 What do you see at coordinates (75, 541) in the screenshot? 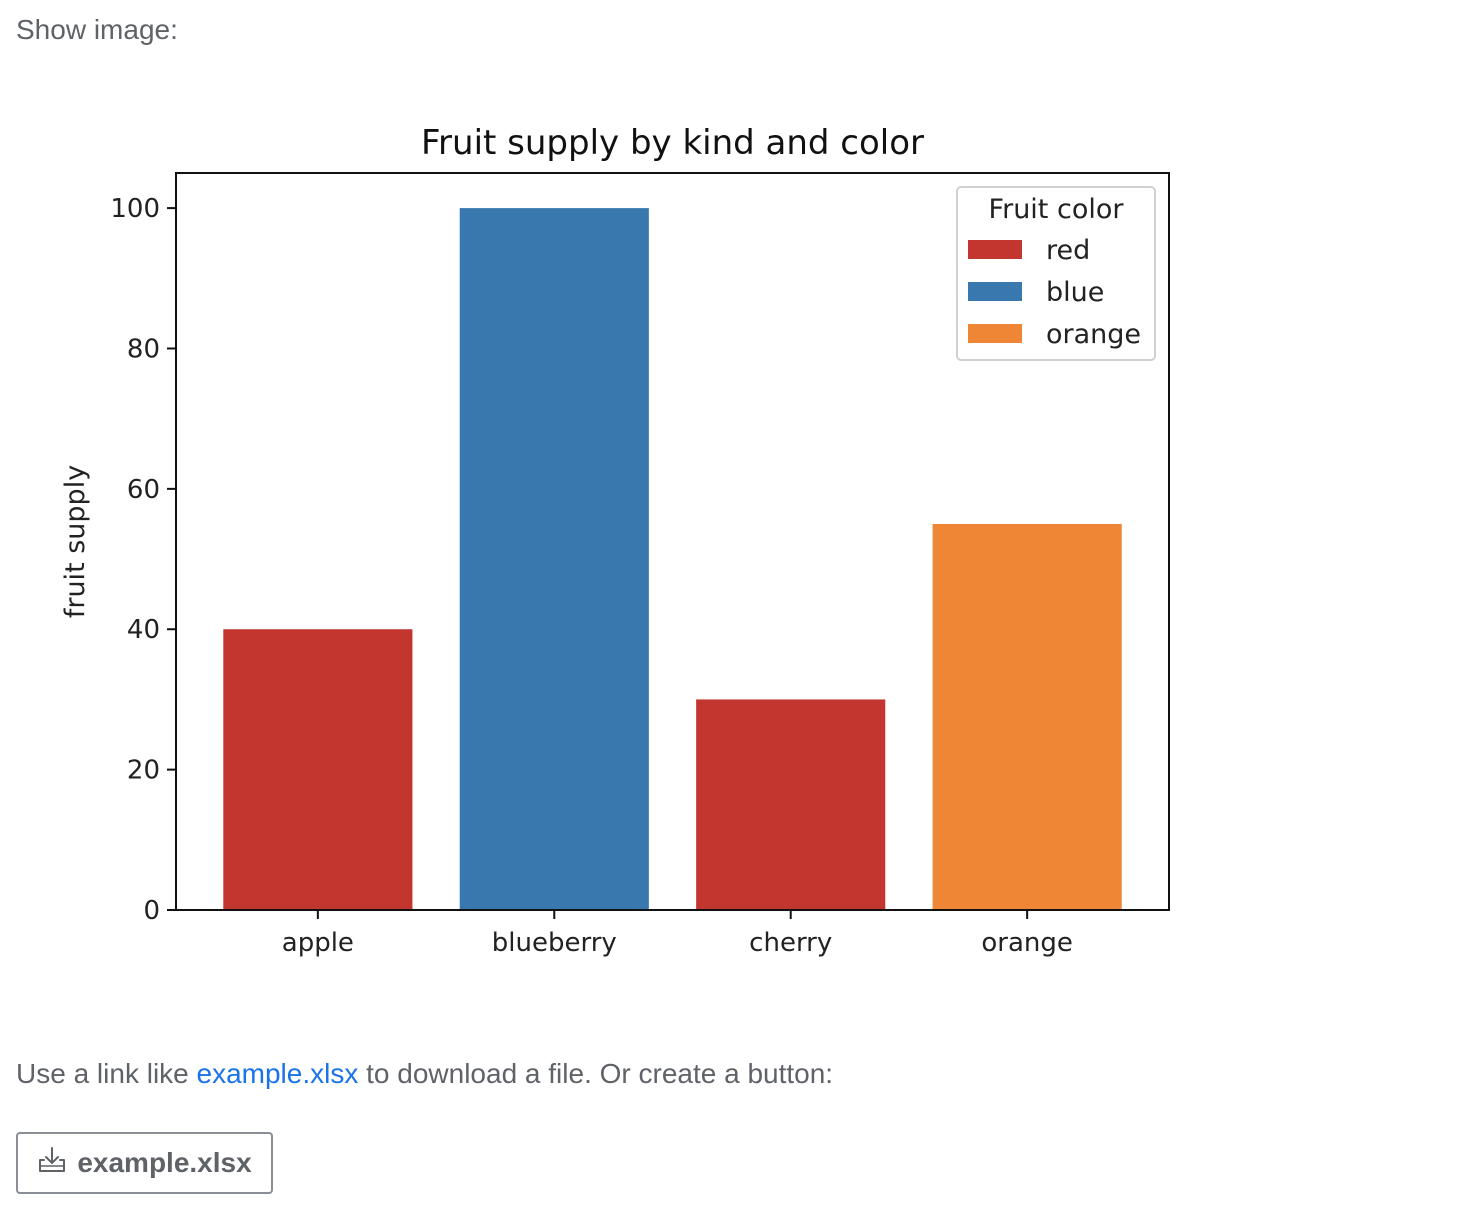
I see `y-axis-label: fruit supply` at bounding box center [75, 541].